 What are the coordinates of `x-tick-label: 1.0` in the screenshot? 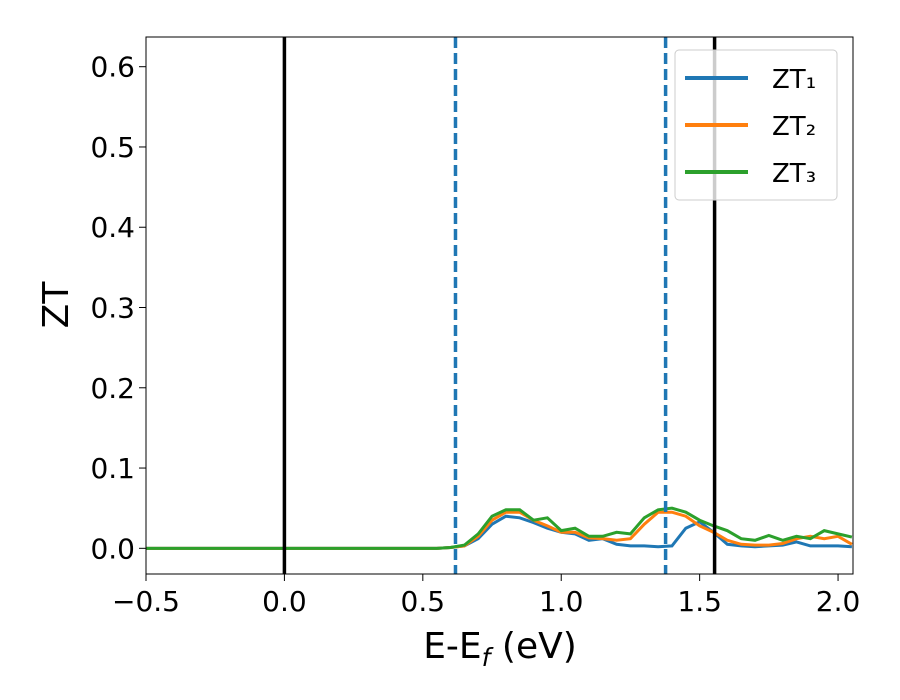 It's located at (561, 601).